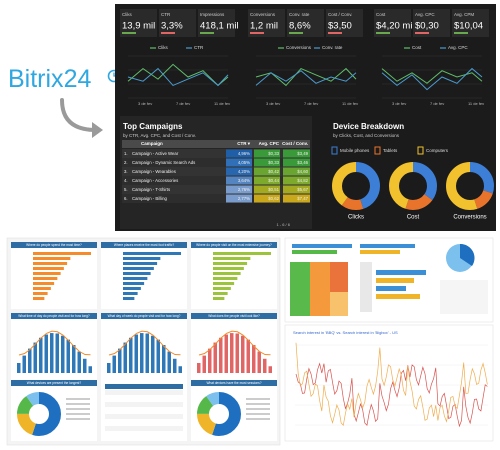 The image size is (500, 450). What do you see at coordinates (233, 383) in the screenshot?
I see `panel-title: What devices have the most sessions?` at bounding box center [233, 383].